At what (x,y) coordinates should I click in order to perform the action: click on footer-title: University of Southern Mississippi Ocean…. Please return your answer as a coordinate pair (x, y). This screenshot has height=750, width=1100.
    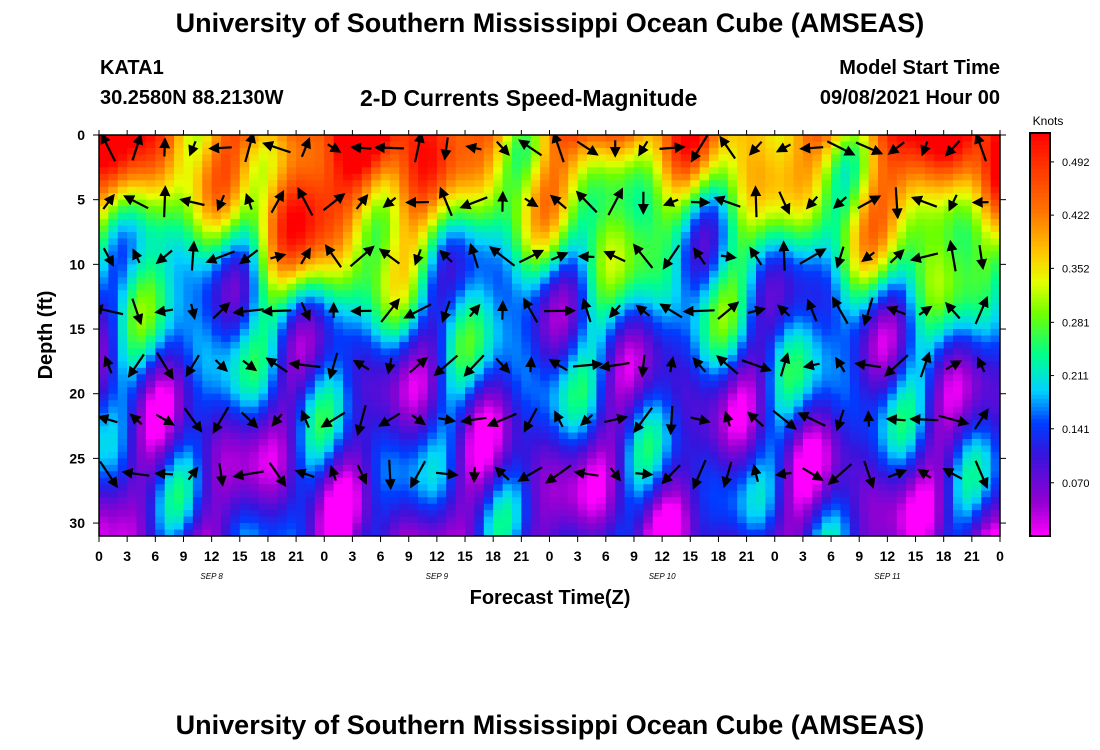
    Looking at the image, I should click on (550, 725).